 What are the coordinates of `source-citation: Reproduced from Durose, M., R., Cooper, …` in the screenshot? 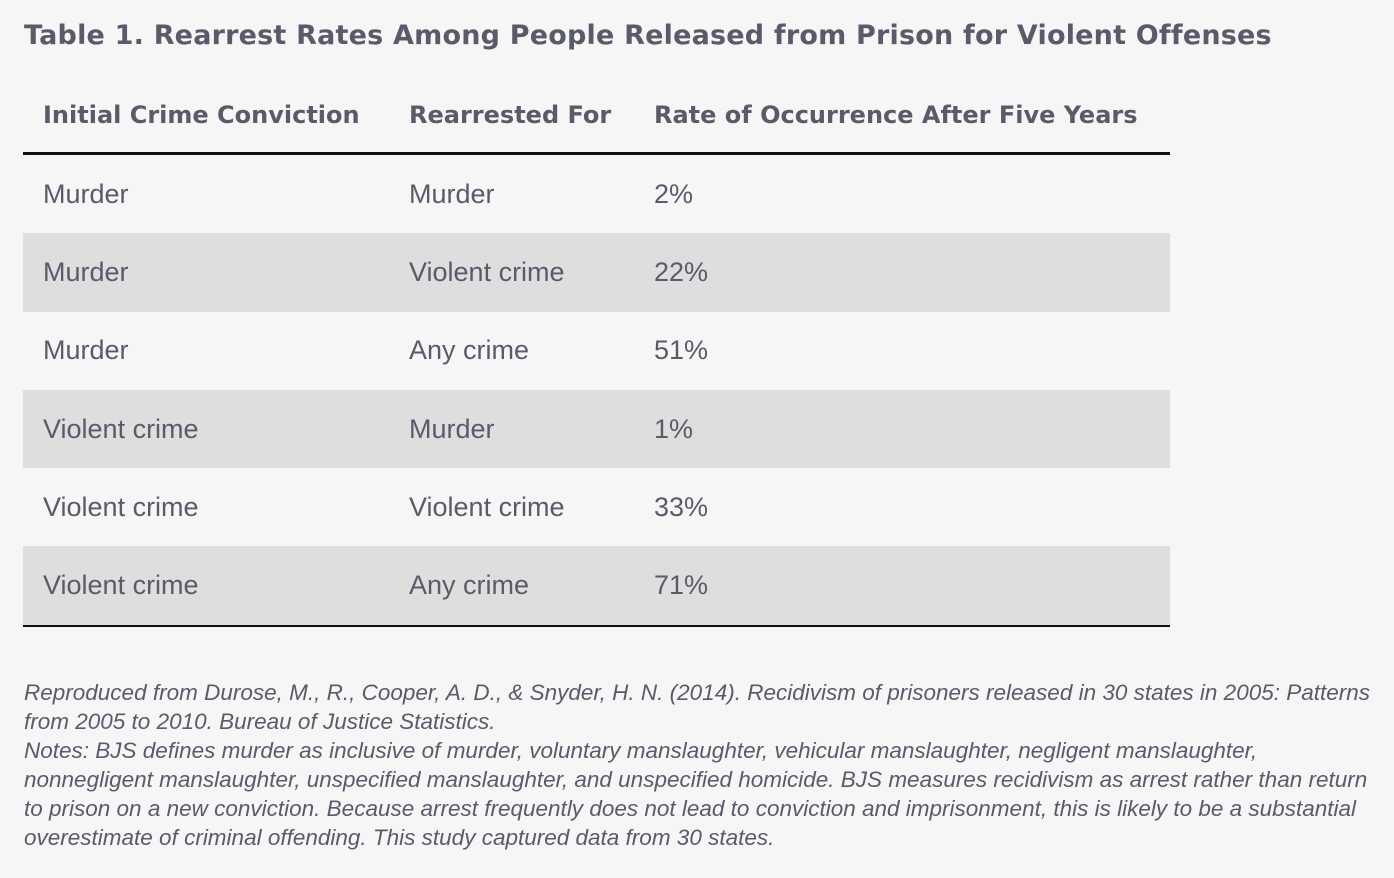 It's located at (697, 707).